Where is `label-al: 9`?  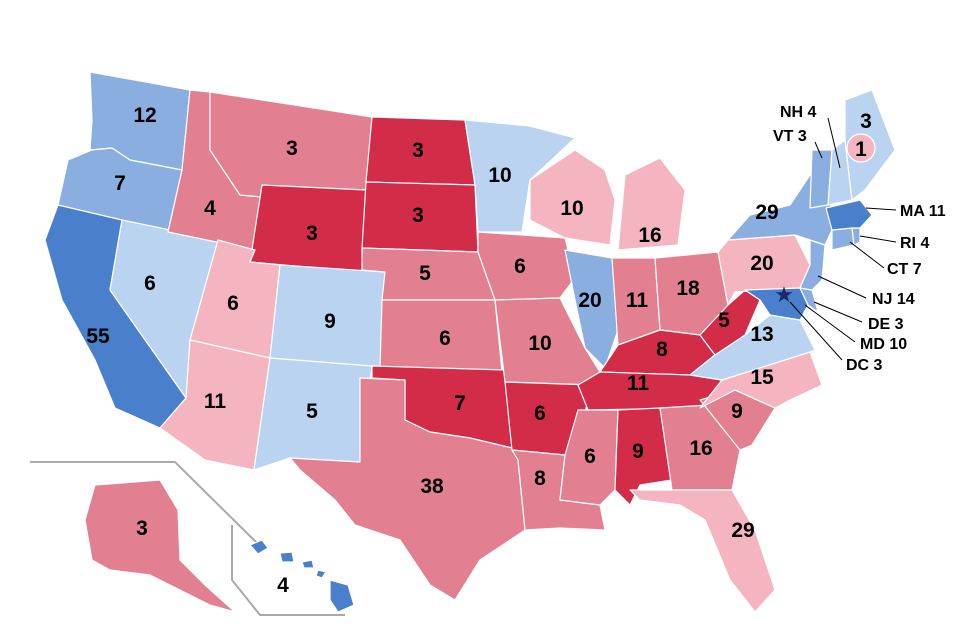
label-al: 9 is located at coordinates (638, 451).